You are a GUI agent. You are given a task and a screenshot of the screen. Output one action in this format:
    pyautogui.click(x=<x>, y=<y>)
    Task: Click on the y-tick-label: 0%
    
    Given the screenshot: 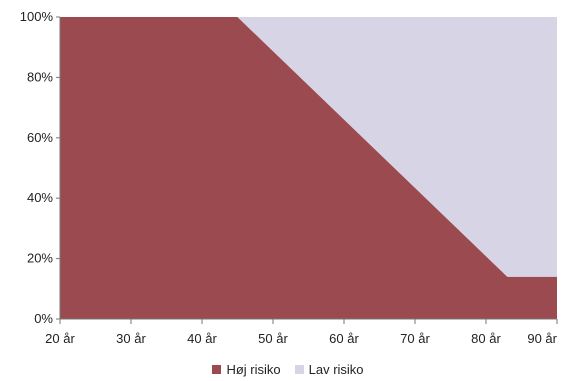 What is the action you would take?
    pyautogui.click(x=43, y=318)
    